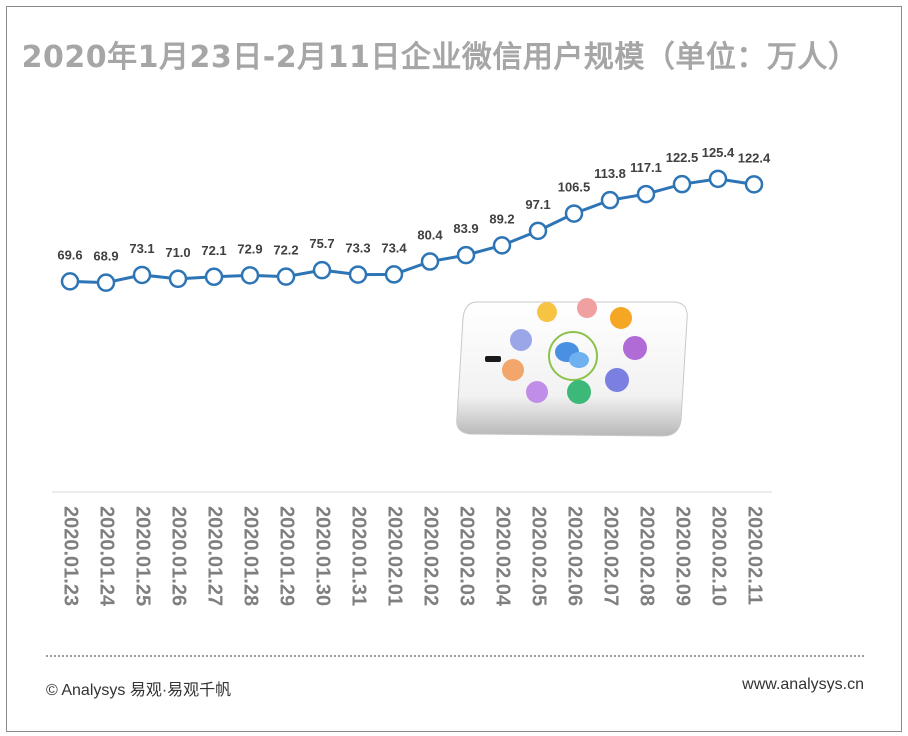 Image resolution: width=908 pixels, height=736 pixels. Describe the element at coordinates (575, 556) in the screenshot. I see `x-tick-label: 2020.02.06` at that location.